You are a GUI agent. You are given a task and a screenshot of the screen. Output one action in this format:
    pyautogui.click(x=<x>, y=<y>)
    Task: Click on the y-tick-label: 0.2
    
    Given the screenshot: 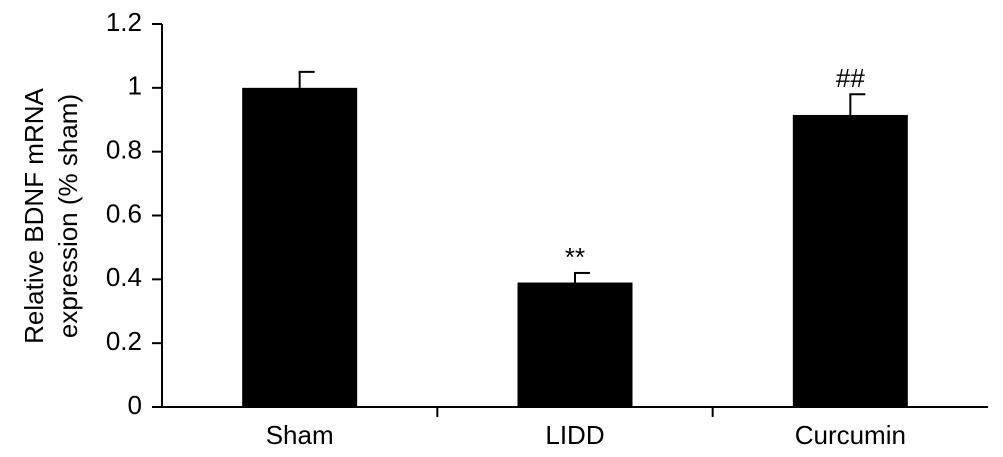 What is the action you would take?
    pyautogui.click(x=124, y=341)
    